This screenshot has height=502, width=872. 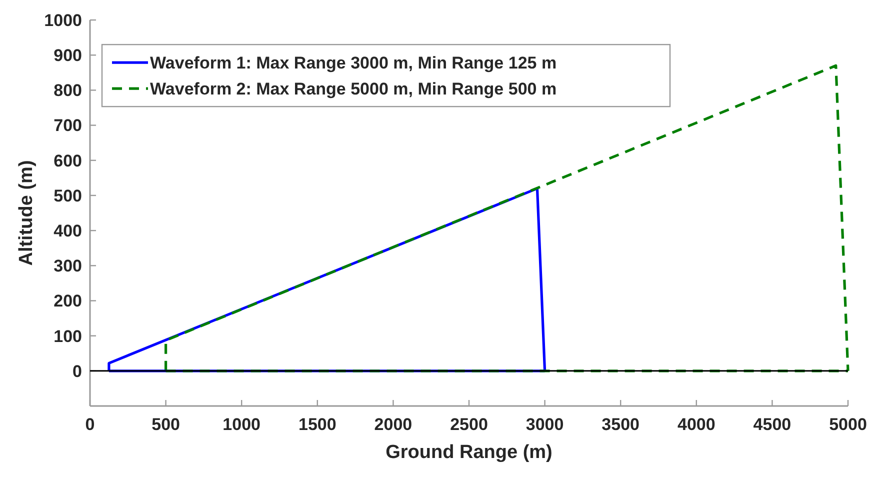 What do you see at coordinates (63, 20) in the screenshot?
I see `y-tick-label: 1000` at bounding box center [63, 20].